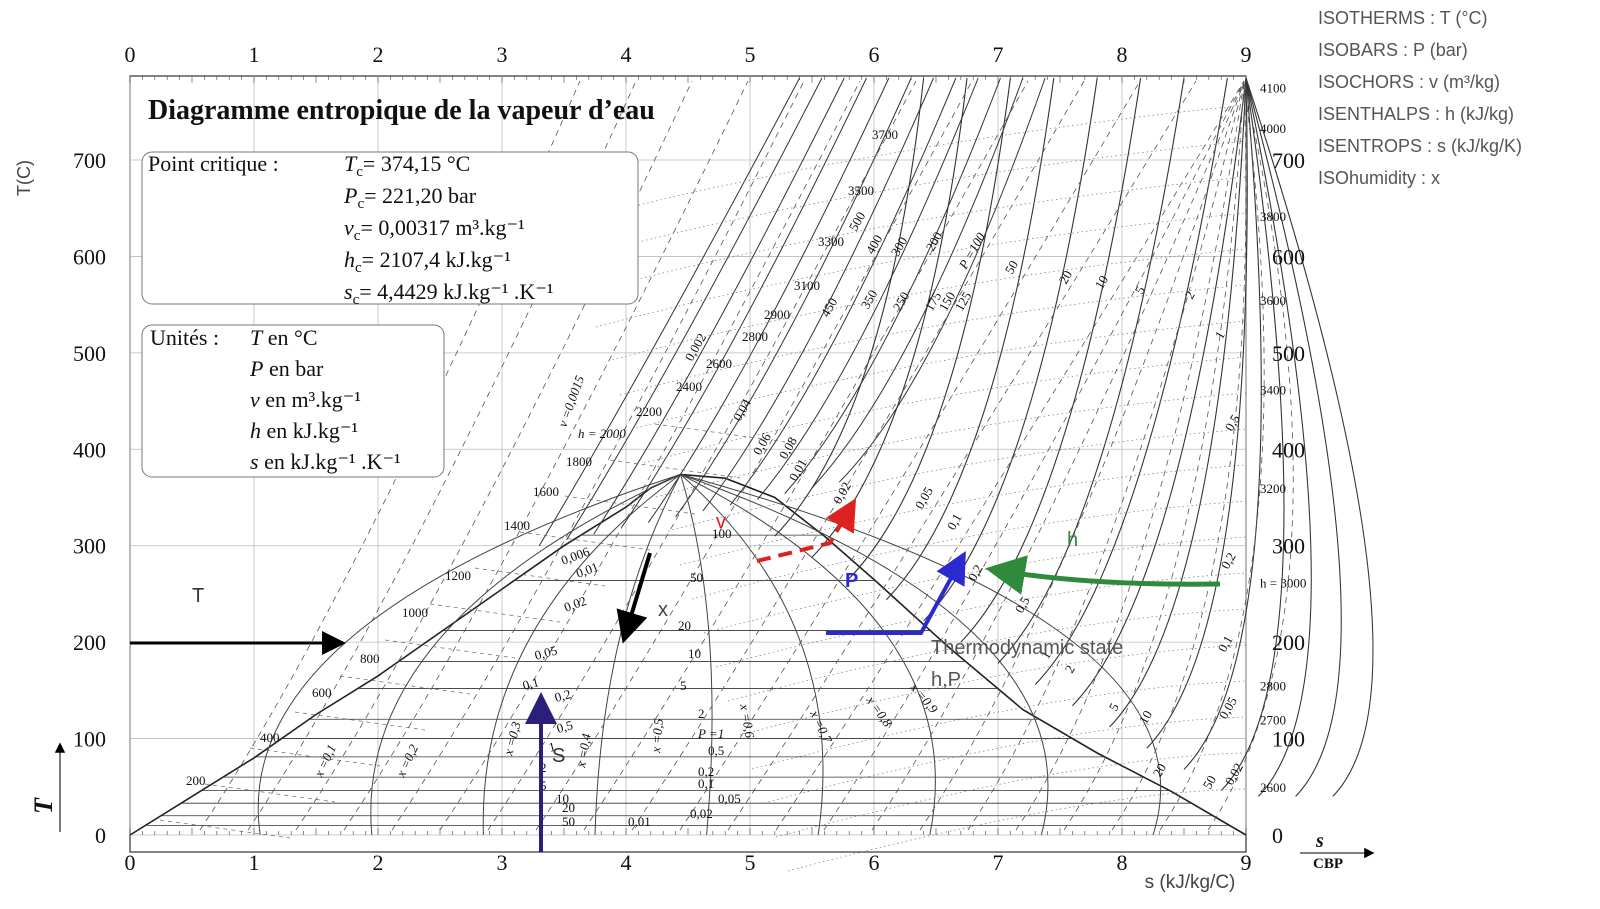  Describe the element at coordinates (1273, 300) in the screenshot. I see `right-enthalpy-label: 3600` at that location.